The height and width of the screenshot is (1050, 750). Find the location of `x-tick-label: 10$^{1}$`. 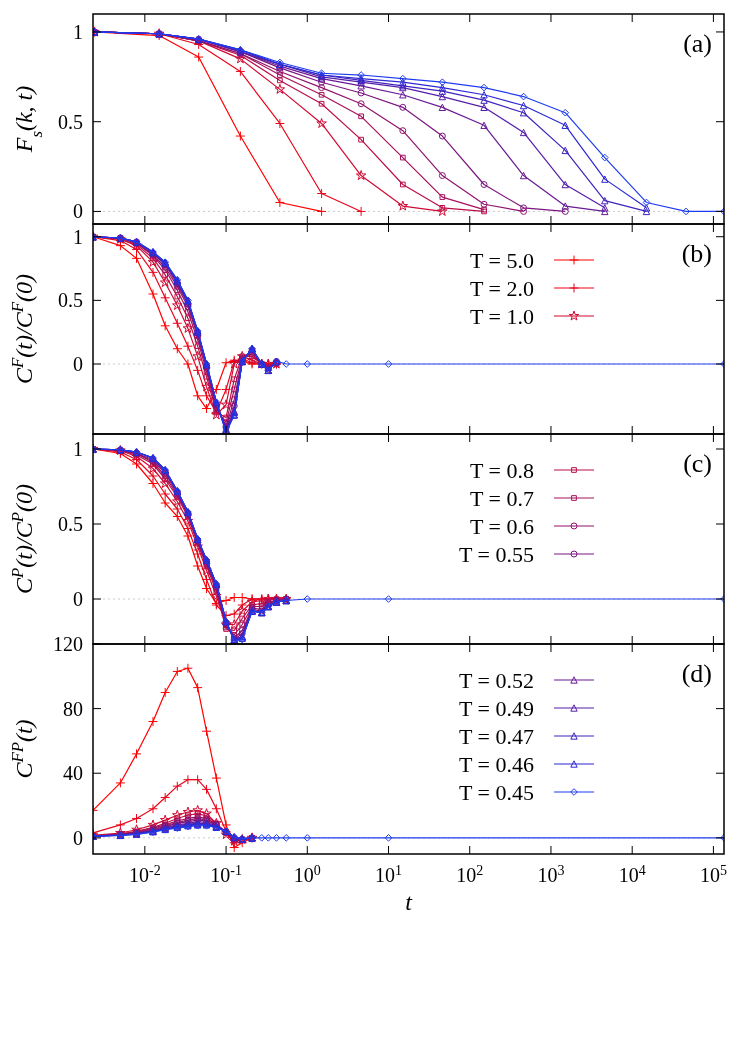

x-tick-label: 10$^{1}$ is located at coordinates (389, 874).